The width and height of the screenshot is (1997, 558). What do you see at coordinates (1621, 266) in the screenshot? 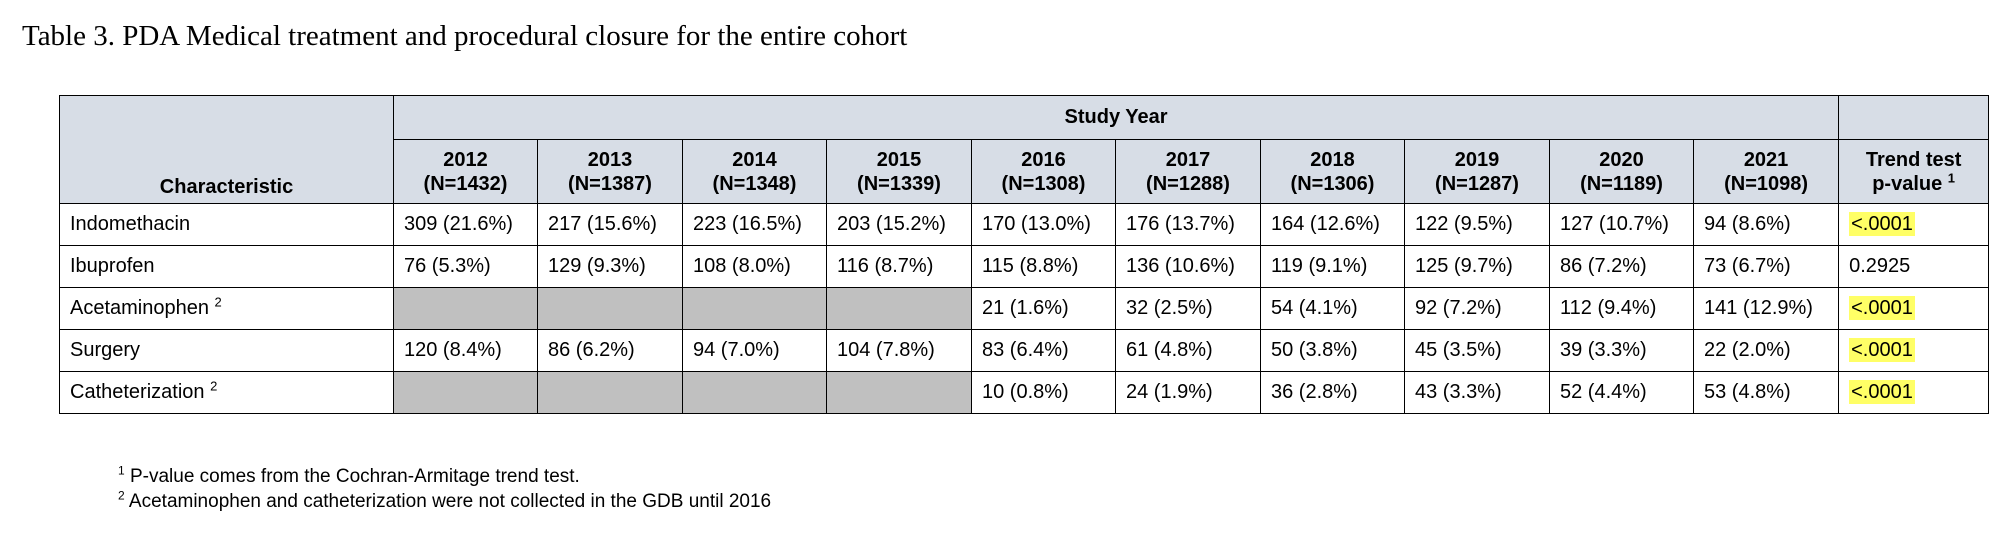
I see `value-cell: 86 (7.2%)` at bounding box center [1621, 266].